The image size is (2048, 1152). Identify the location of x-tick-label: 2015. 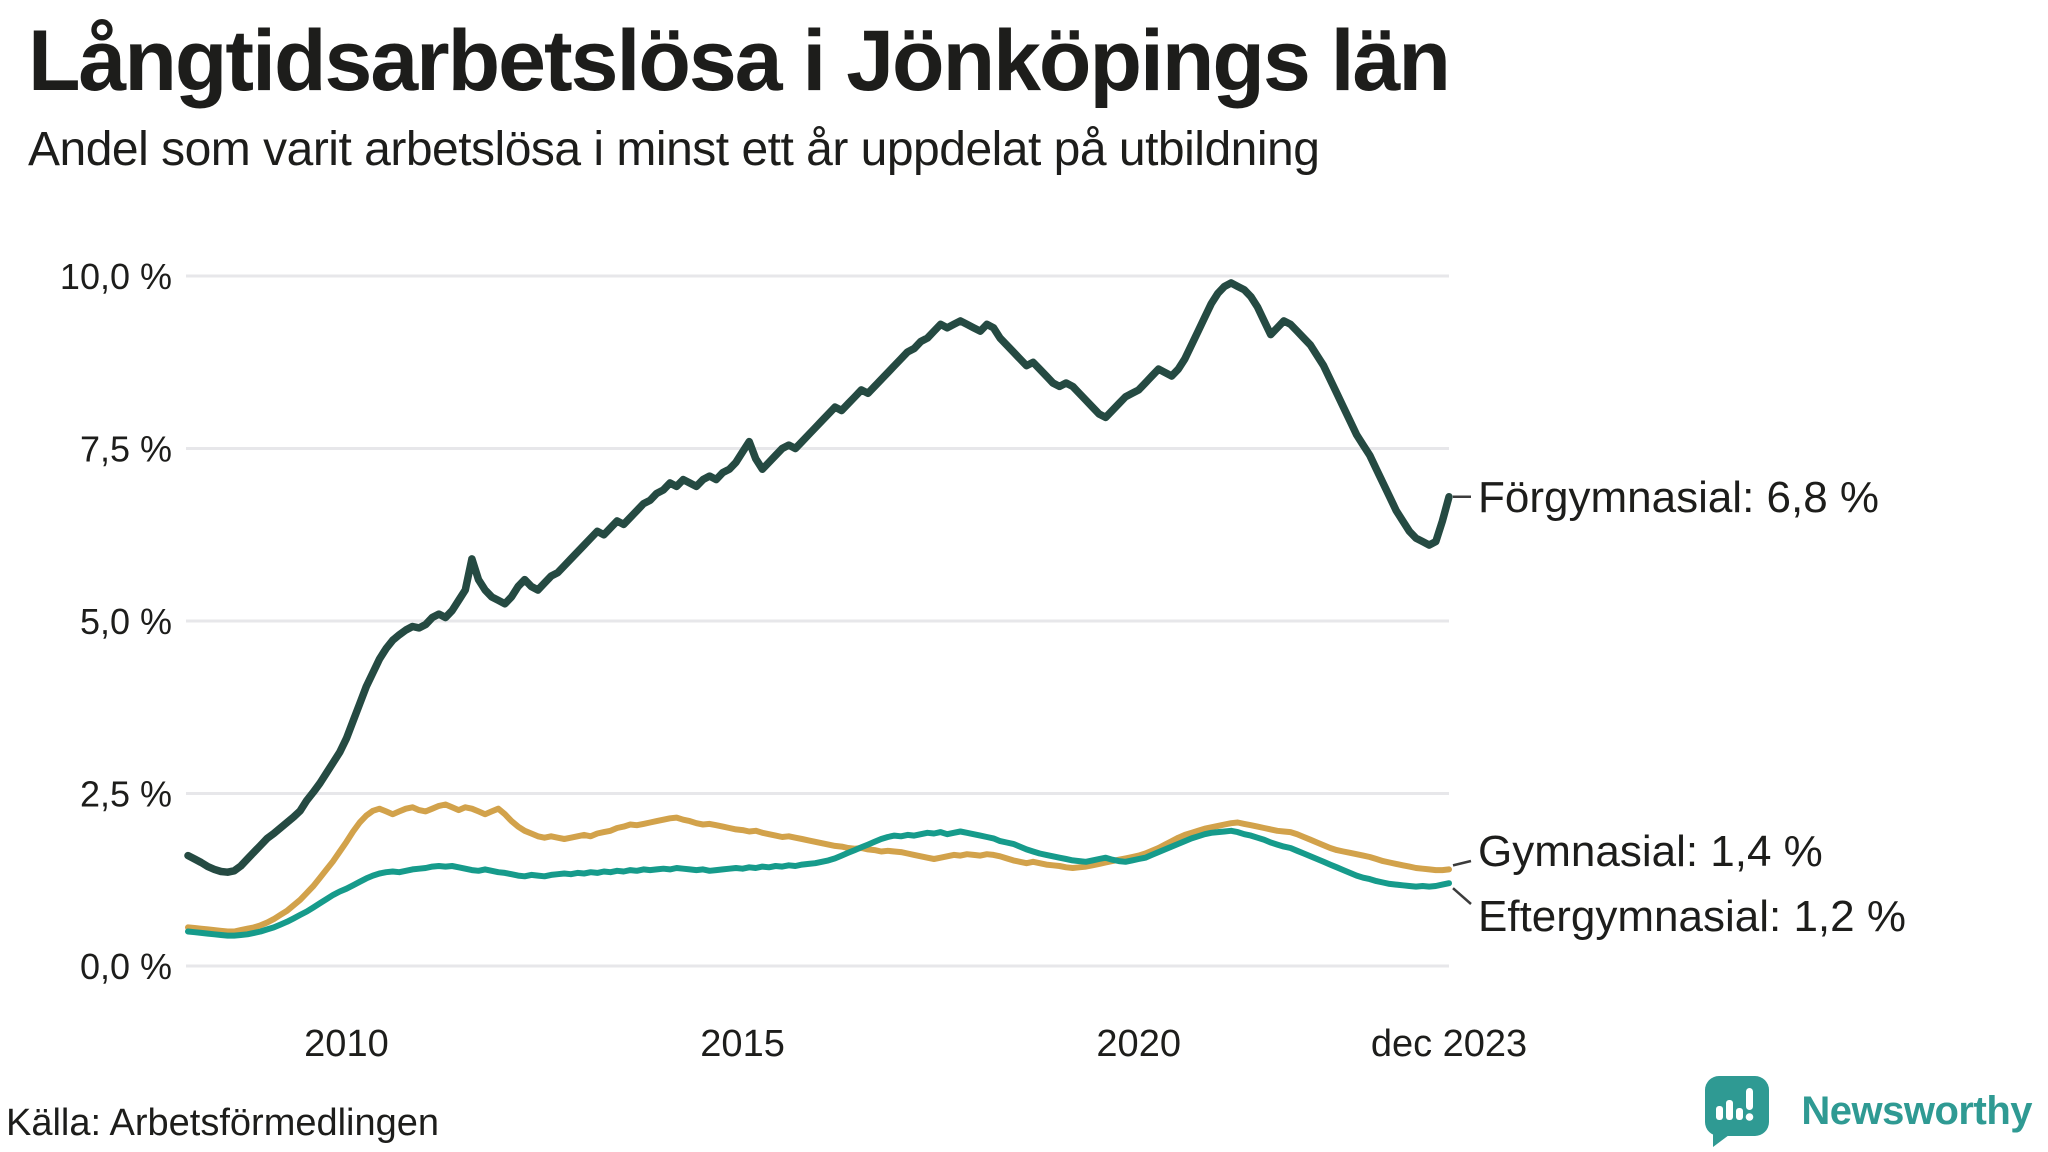
(742, 1044).